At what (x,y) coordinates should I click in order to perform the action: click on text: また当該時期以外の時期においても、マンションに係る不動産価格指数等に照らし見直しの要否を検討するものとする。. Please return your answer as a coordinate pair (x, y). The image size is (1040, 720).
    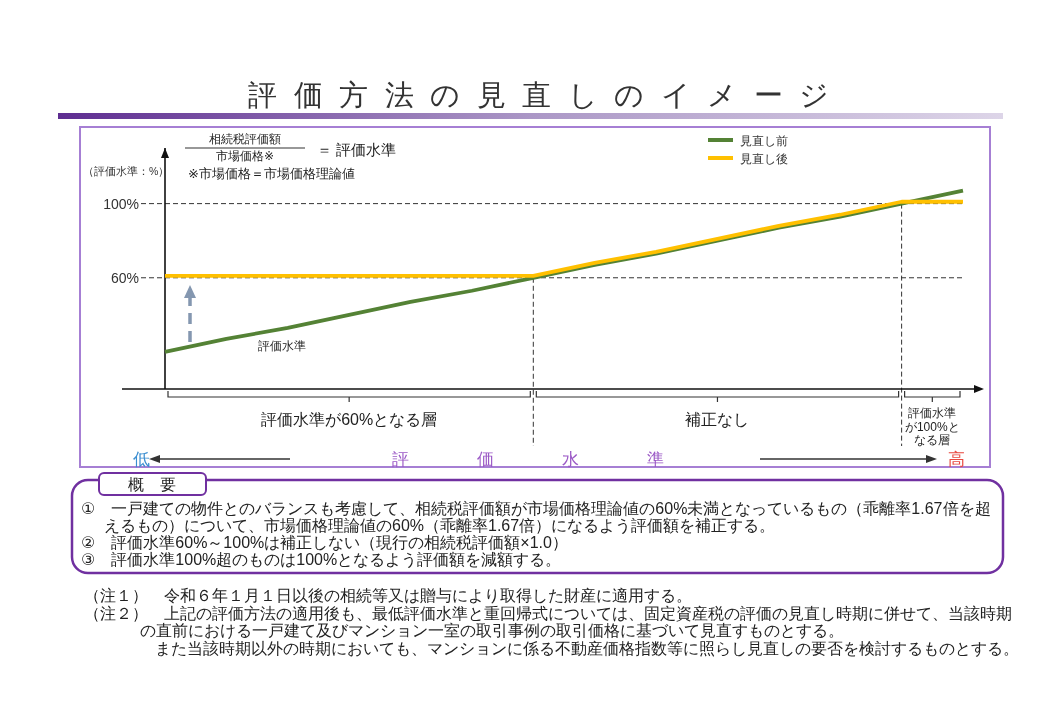
    Looking at the image, I should click on (587, 648).